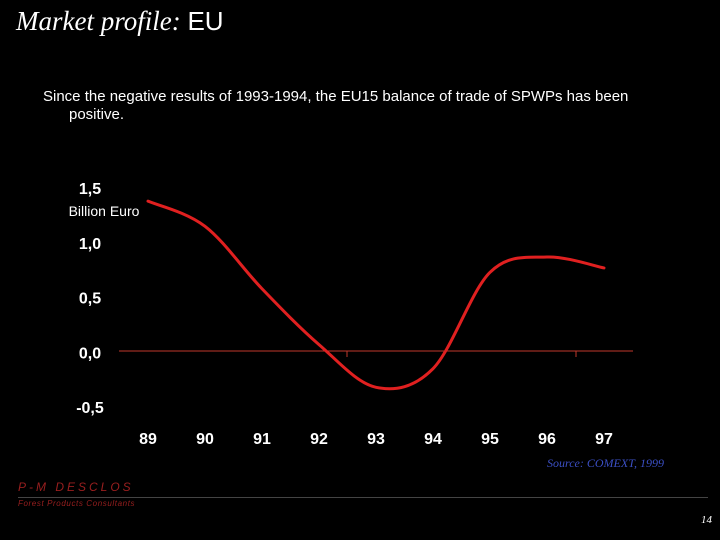 The width and height of the screenshot is (720, 540). I want to click on slide-title: Market profile: EU, so click(120, 21).